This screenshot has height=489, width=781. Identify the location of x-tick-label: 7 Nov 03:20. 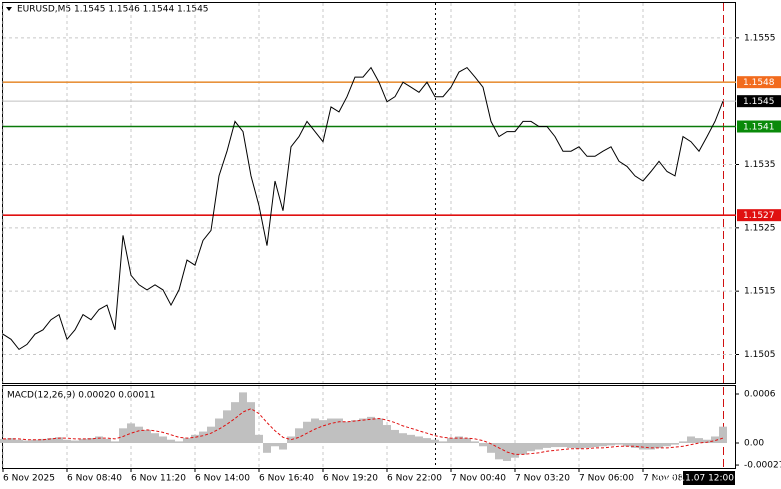
(542, 479).